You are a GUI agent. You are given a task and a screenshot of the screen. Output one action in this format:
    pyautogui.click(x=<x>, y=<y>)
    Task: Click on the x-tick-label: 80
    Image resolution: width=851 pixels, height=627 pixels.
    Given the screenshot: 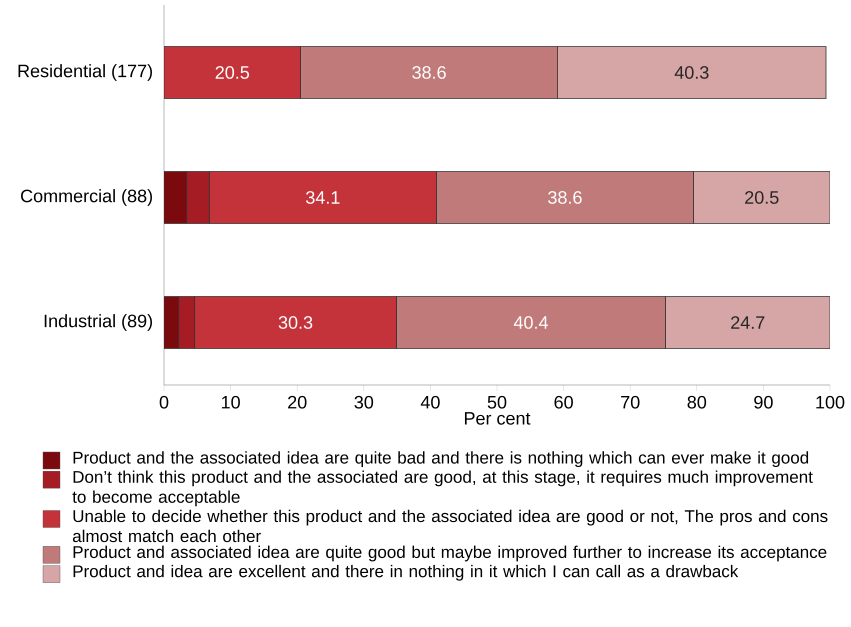 What is the action you would take?
    pyautogui.click(x=697, y=402)
    